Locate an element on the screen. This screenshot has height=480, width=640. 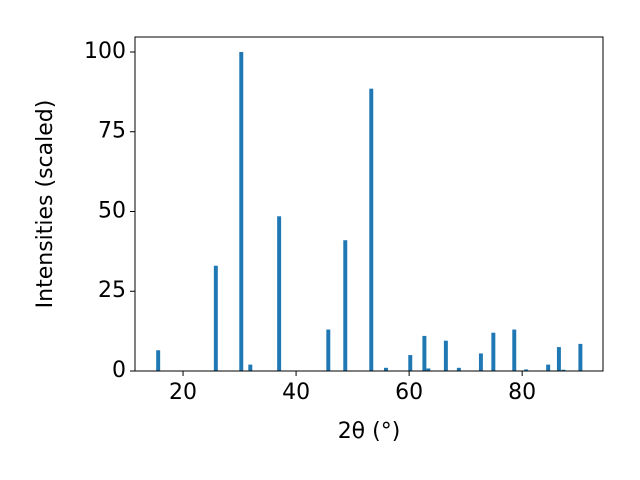
x-tick-label: 40 is located at coordinates (296, 392).